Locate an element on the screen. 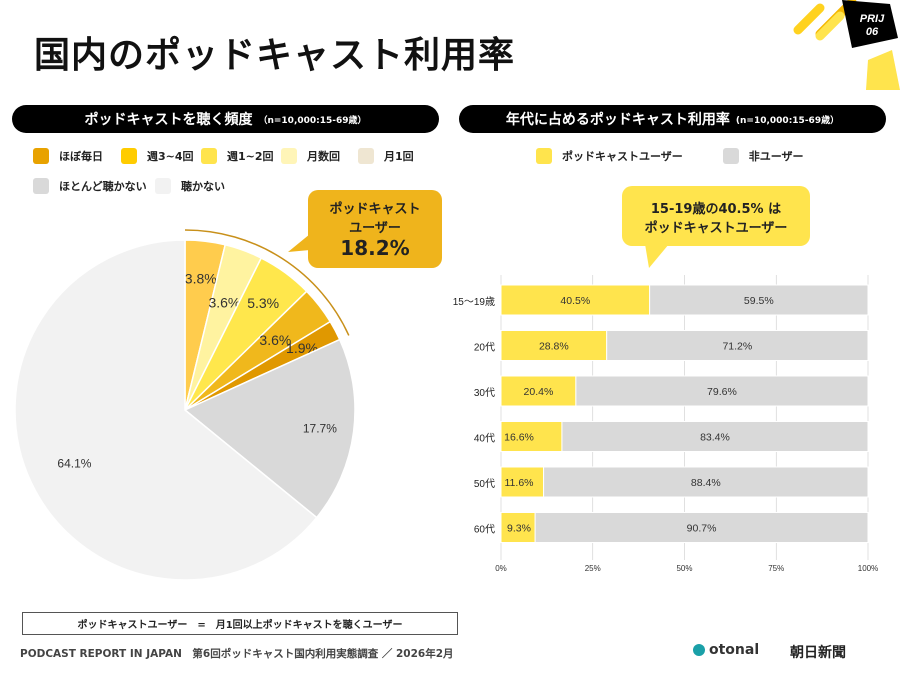 The image size is (900, 675). category-label: 50代 is located at coordinates (484, 484).